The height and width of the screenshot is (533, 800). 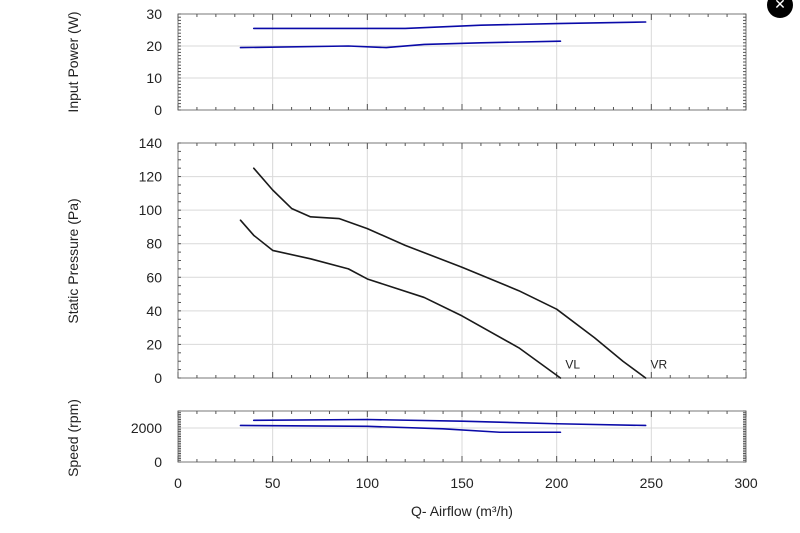 I want to click on x-tick-label: 300, so click(x=746, y=483).